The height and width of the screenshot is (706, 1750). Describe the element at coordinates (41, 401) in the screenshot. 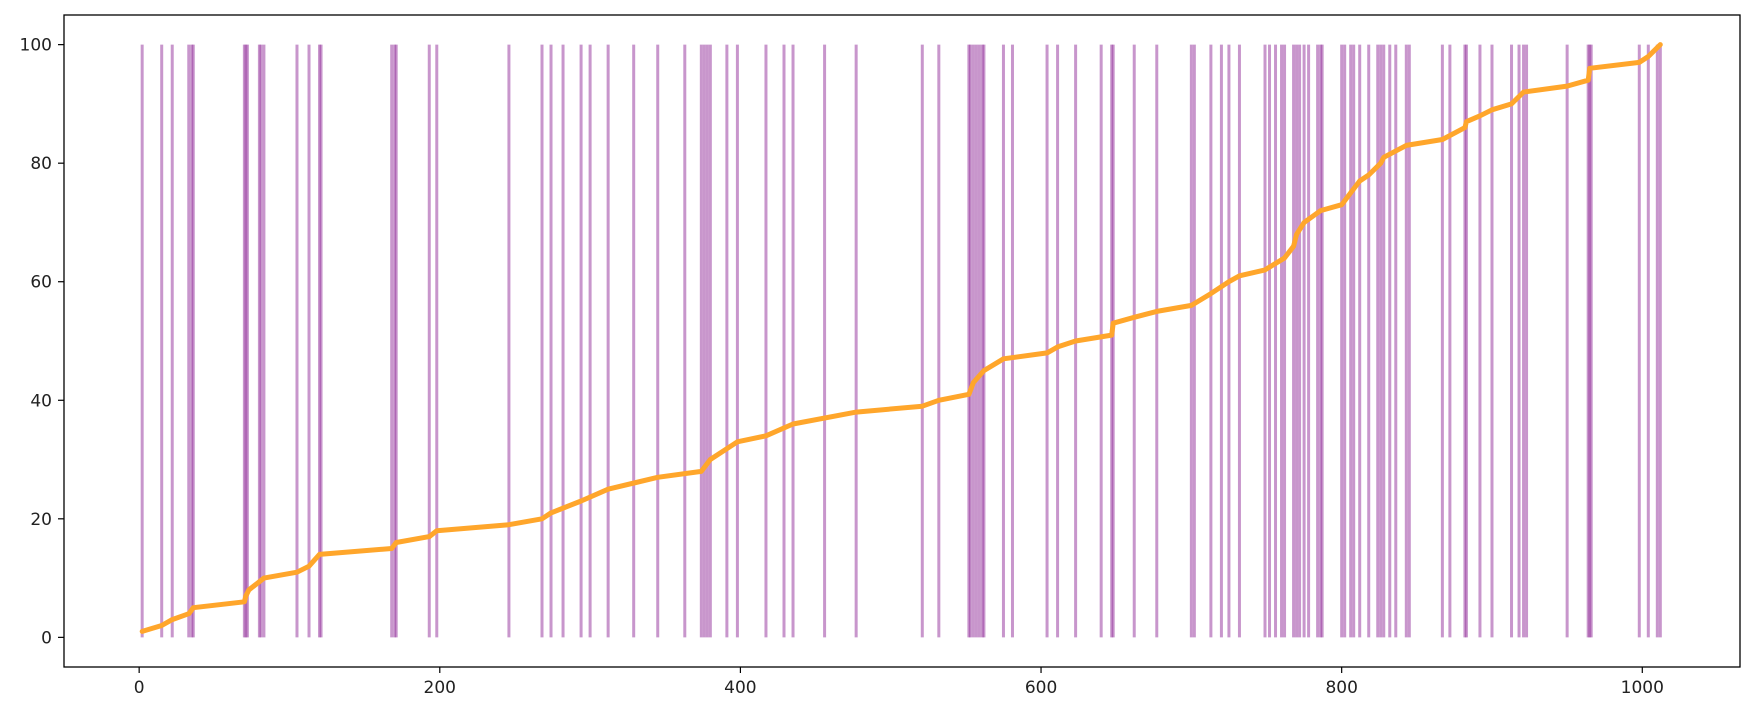

I see `y-tick-label: 40` at that location.